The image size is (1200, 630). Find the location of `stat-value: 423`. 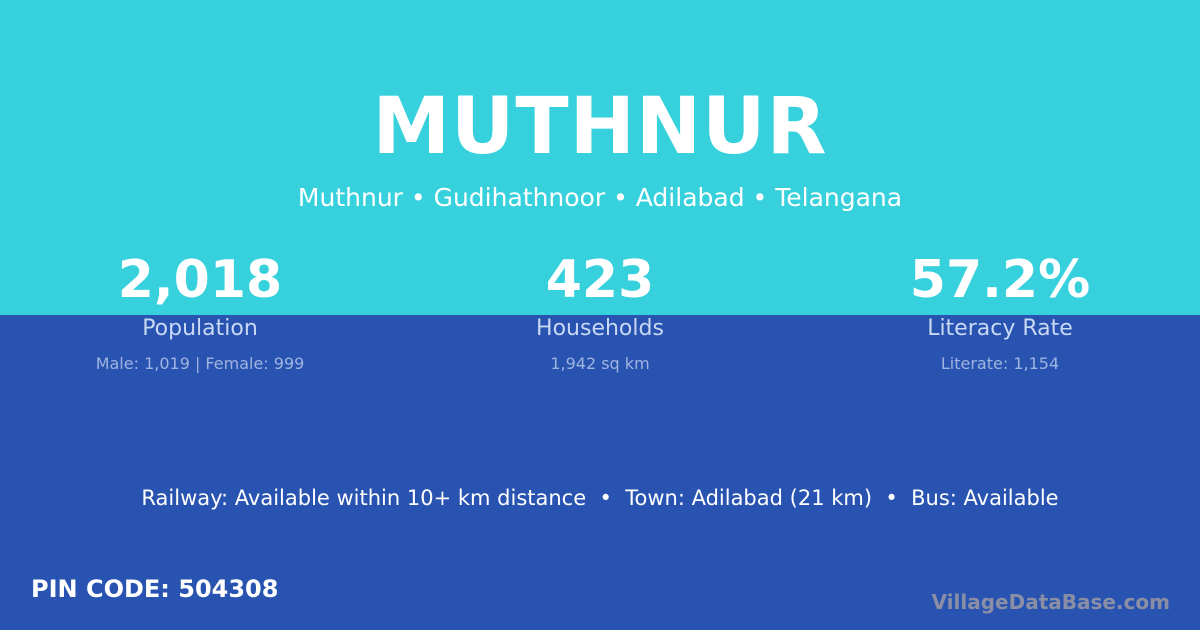

stat-value: 423 is located at coordinates (600, 280).